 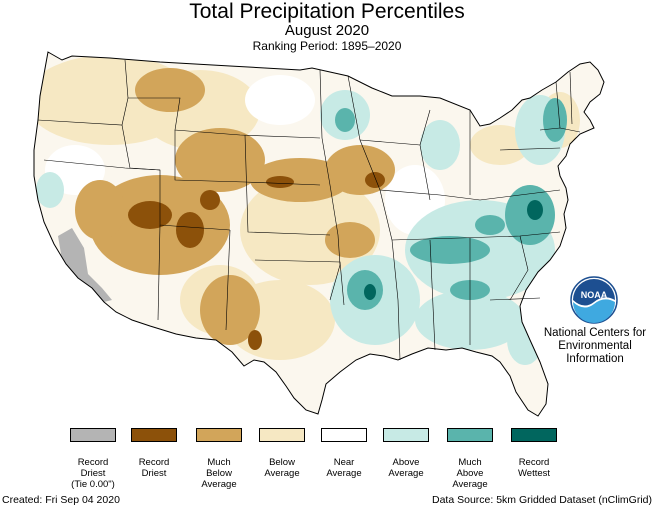 What do you see at coordinates (327, 30) in the screenshot?
I see `map-subtitle: August 2020` at bounding box center [327, 30].